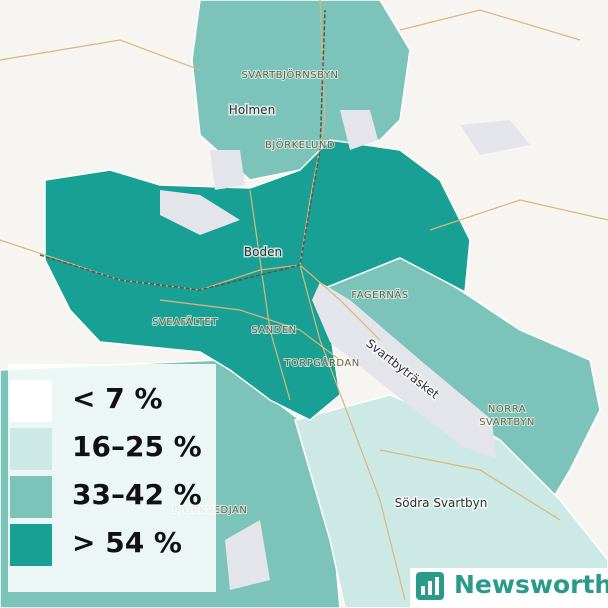  What do you see at coordinates (106, 473) in the screenshot?
I see `legend: < 7 % 16–25 % 33–42 % > 54 %` at bounding box center [106, 473].